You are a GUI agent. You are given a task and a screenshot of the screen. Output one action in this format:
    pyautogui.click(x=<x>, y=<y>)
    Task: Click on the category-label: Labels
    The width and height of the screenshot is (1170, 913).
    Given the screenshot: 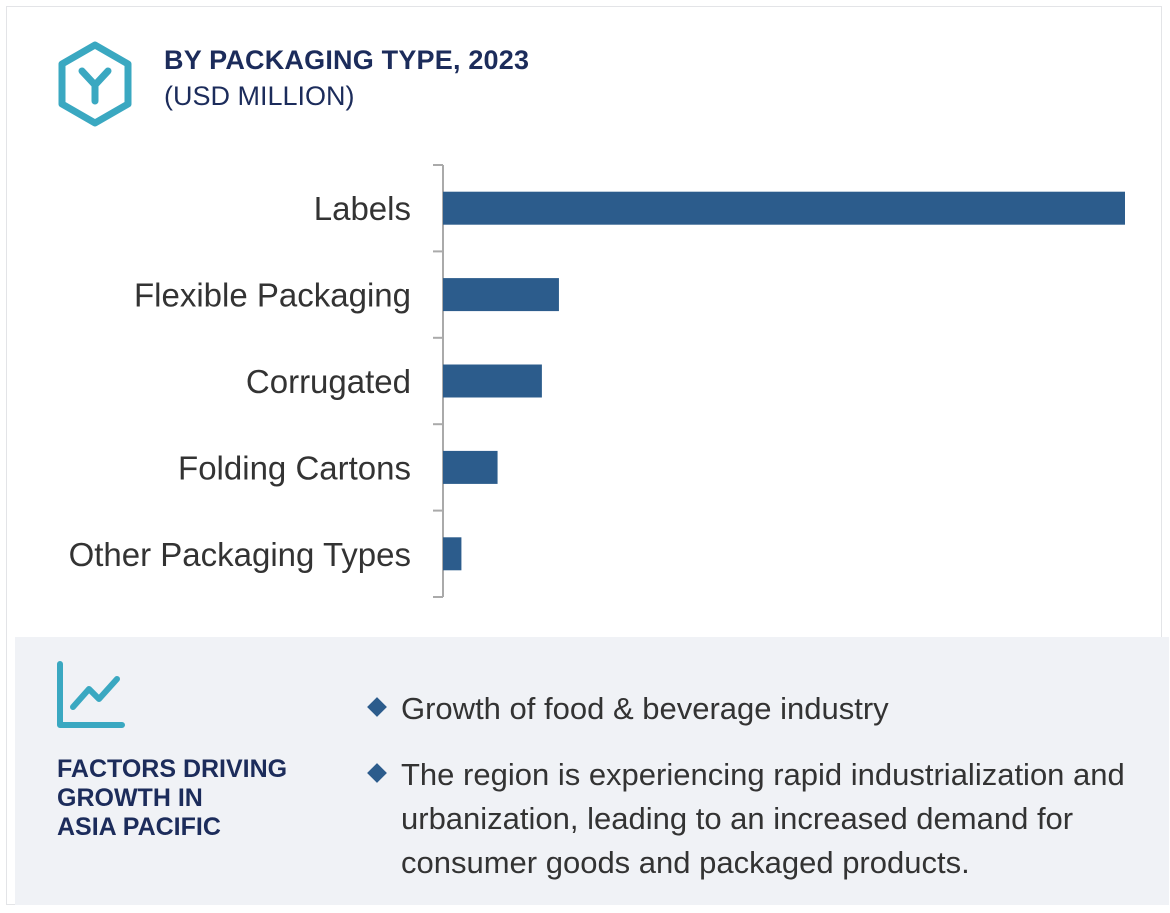 What is the action you would take?
    pyautogui.click(x=362, y=208)
    